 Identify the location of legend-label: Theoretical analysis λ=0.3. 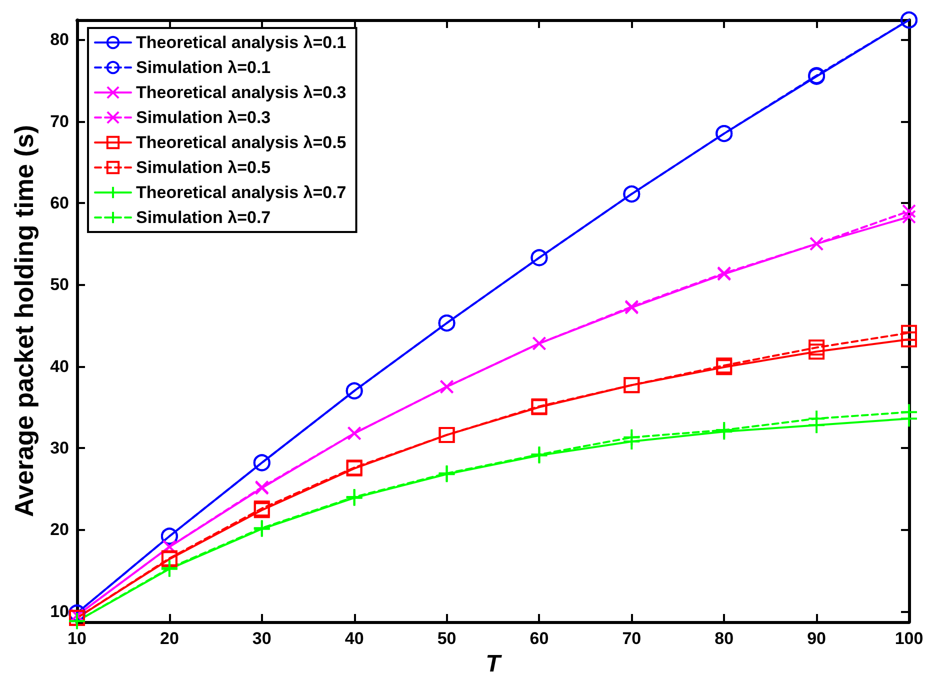
(241, 92).